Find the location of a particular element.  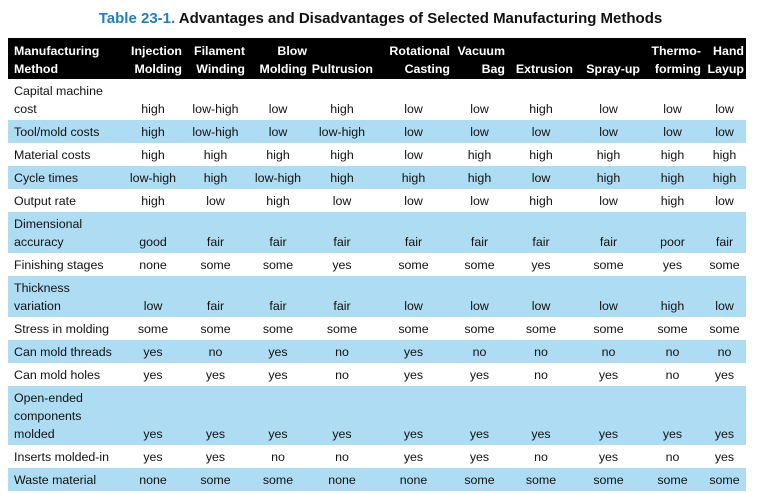

row-label: Inserts molded-in is located at coordinates (65, 456).